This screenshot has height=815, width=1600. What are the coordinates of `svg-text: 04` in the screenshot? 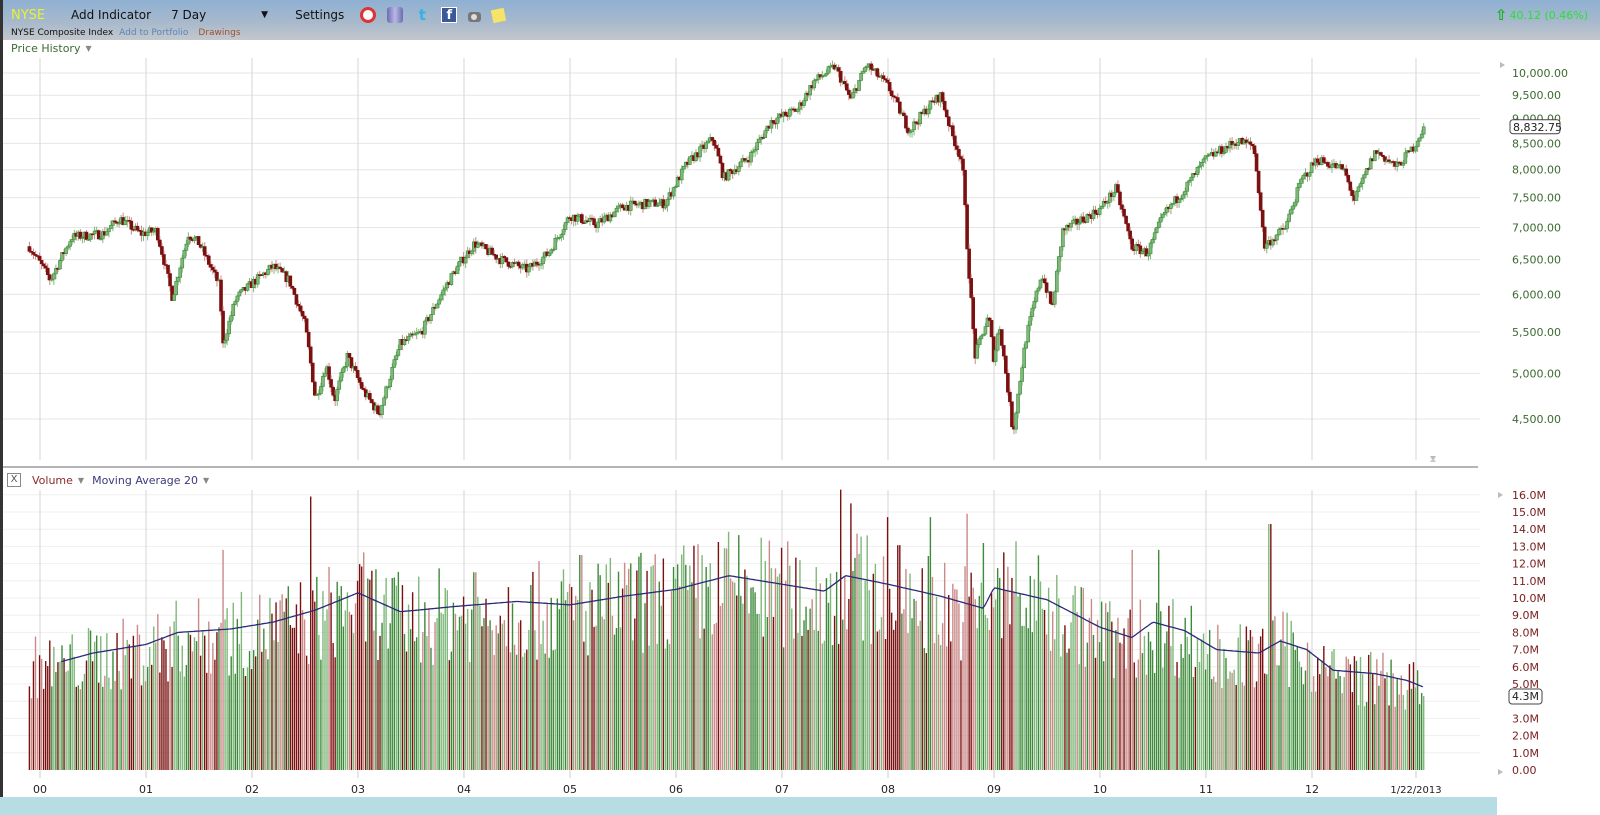 It's located at (464, 789).